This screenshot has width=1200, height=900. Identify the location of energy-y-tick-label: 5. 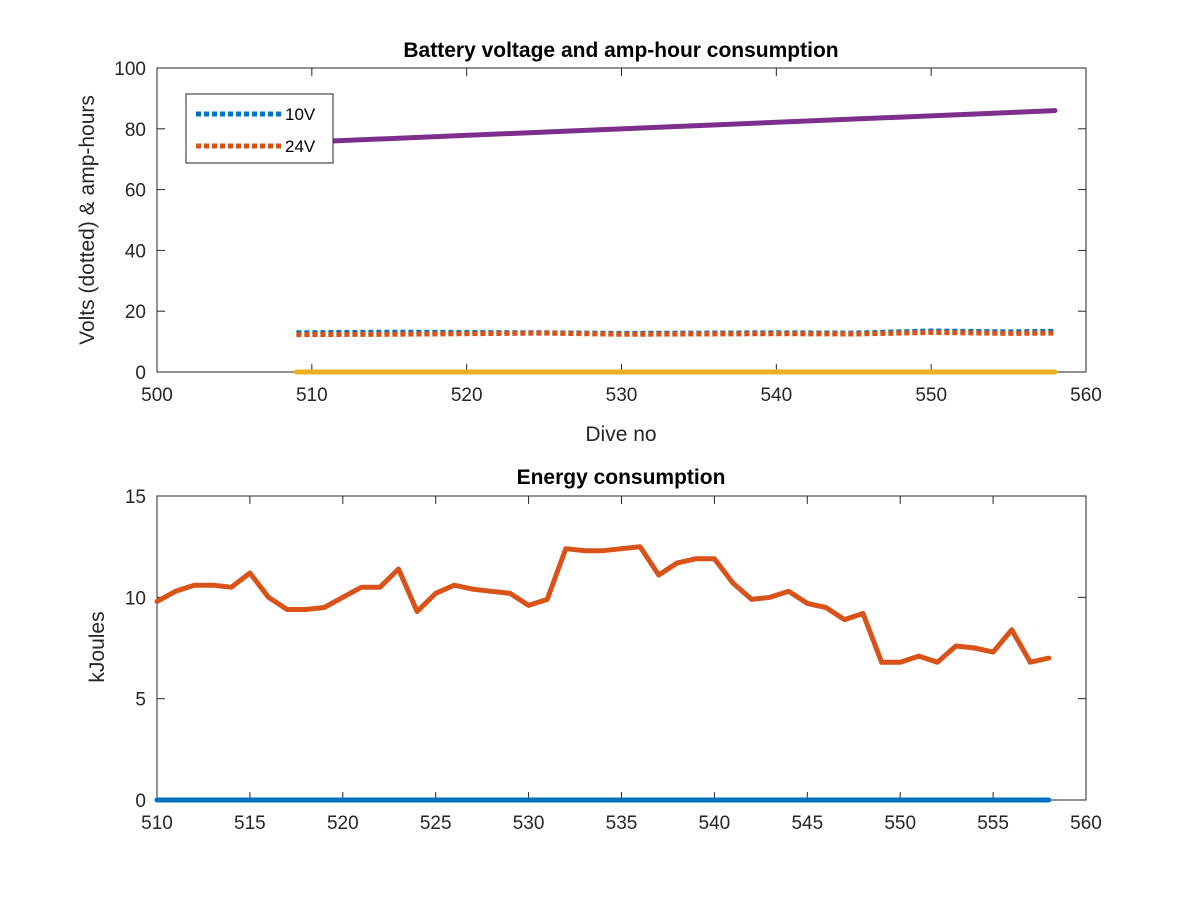
(140, 700).